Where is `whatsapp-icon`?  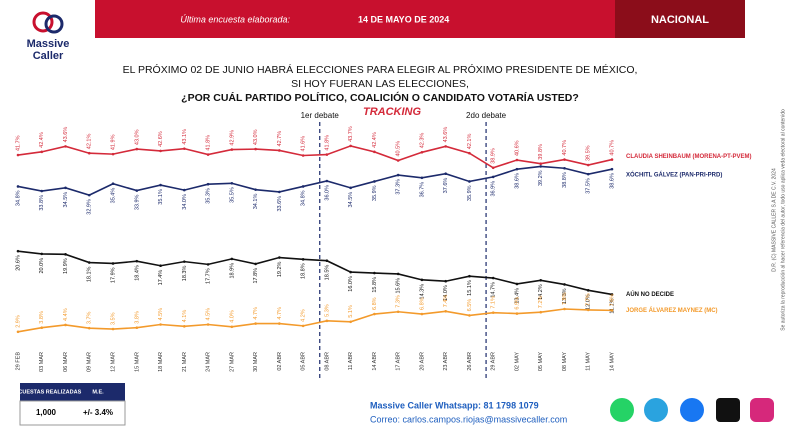
whatsapp-icon is located at coordinates (622, 410).